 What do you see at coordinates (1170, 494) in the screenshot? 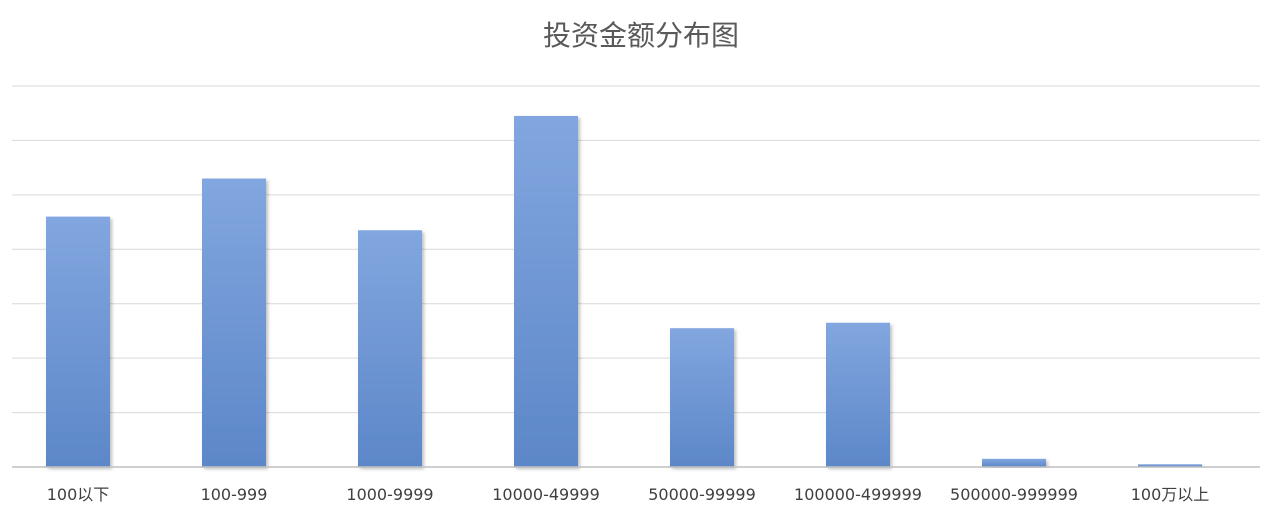
I see `x-tick-label: 100万以上` at bounding box center [1170, 494].